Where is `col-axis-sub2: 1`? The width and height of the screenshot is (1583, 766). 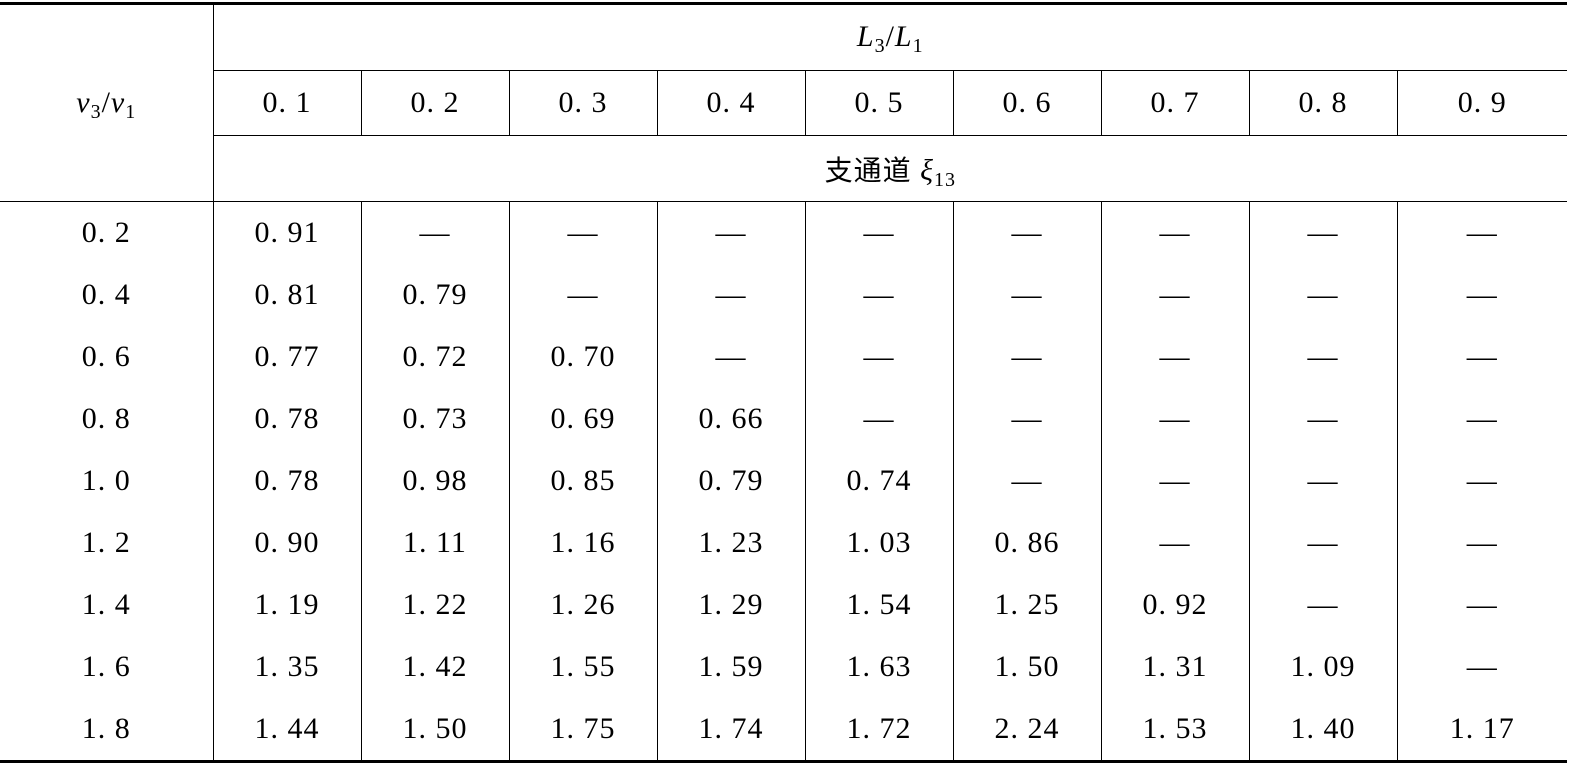
col-axis-sub2: 1 is located at coordinates (918, 46).